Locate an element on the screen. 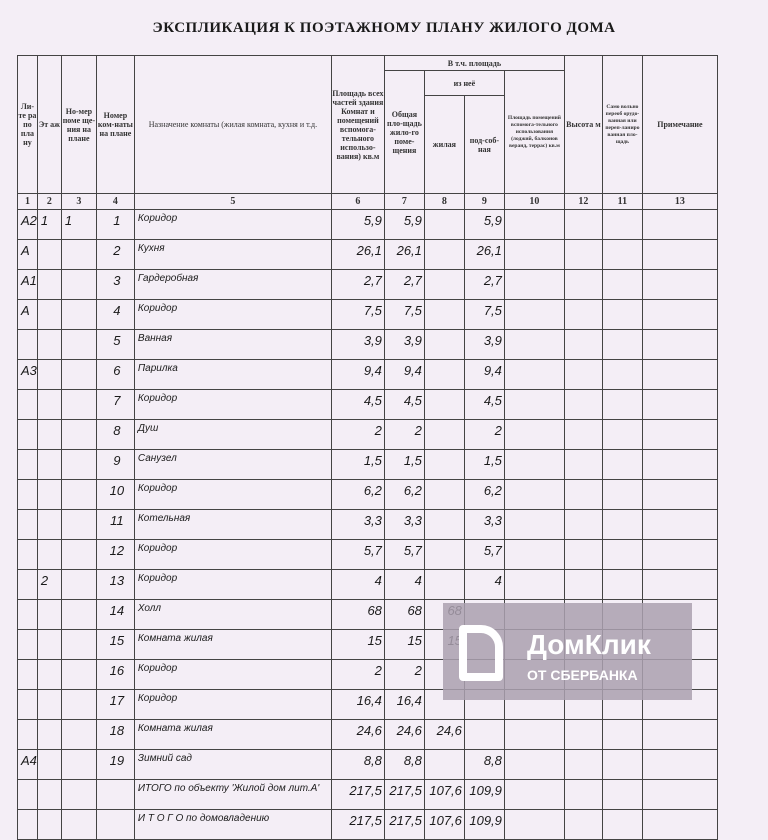 The height and width of the screenshot is (840, 768). total-area-cell: 3,3 is located at coordinates (357, 524).